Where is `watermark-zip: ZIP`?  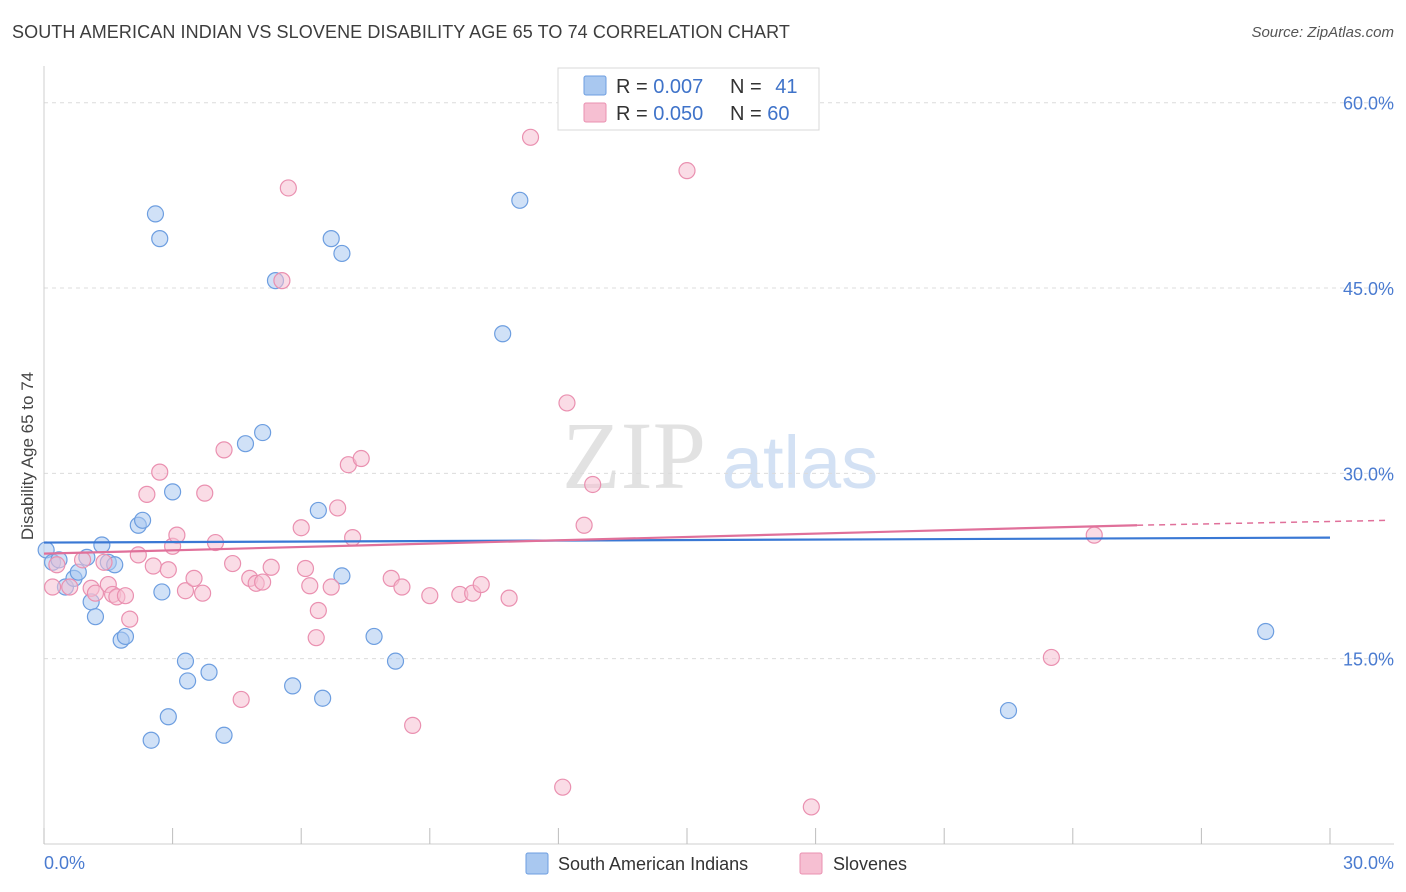 watermark-zip: ZIP is located at coordinates (634, 455).